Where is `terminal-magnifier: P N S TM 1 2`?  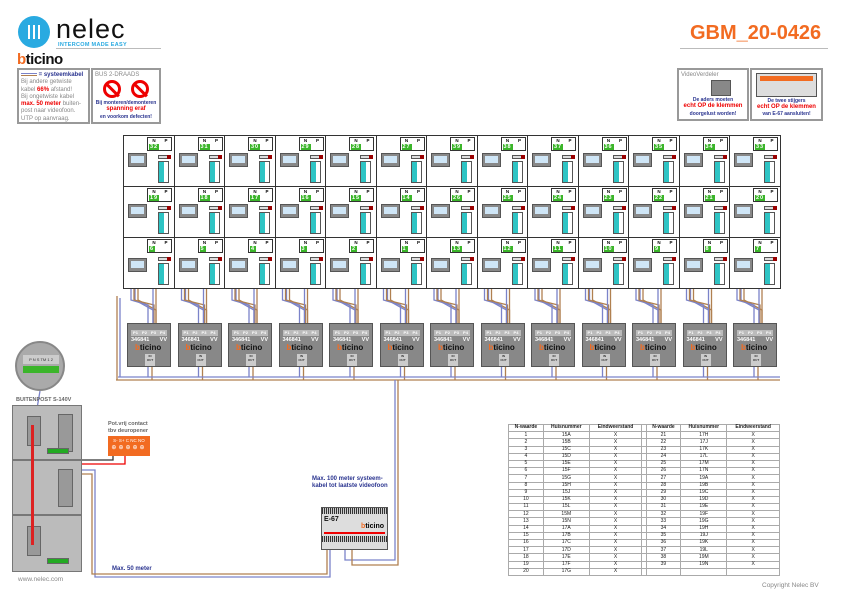
terminal-magnifier: P N S TM 1 2 is located at coordinates (40, 366).